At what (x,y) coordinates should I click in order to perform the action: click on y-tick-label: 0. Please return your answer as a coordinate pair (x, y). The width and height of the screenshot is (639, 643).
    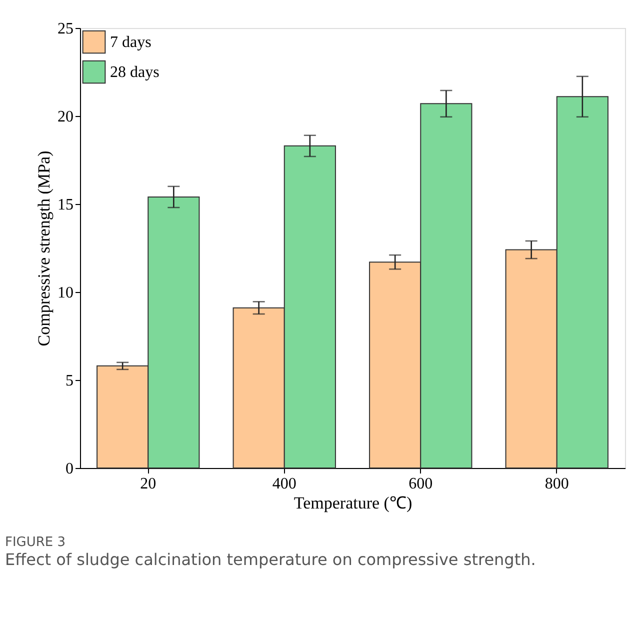
    Looking at the image, I should click on (70, 469).